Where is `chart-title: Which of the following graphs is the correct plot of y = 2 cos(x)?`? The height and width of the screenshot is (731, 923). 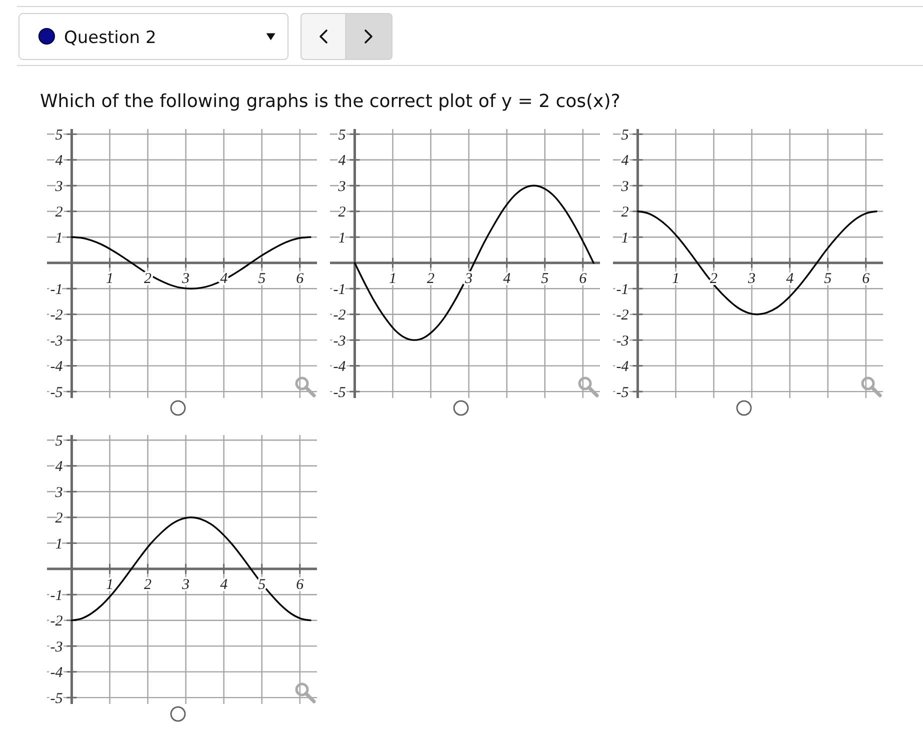
chart-title: Which of the following graphs is the correct plot of y = 2 cos(x)? is located at coordinates (330, 101).